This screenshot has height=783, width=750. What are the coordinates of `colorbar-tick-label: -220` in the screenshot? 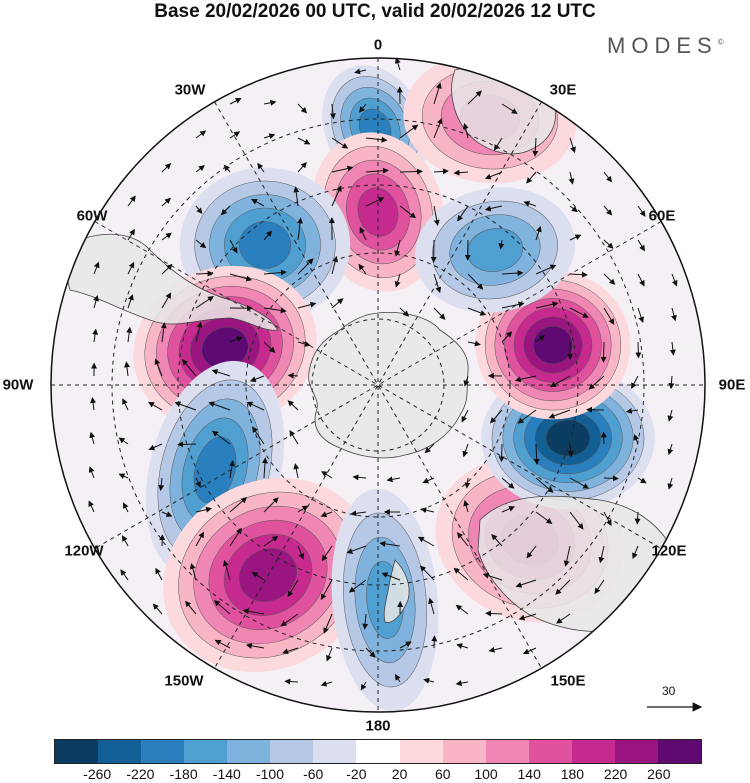 It's located at (140, 774).